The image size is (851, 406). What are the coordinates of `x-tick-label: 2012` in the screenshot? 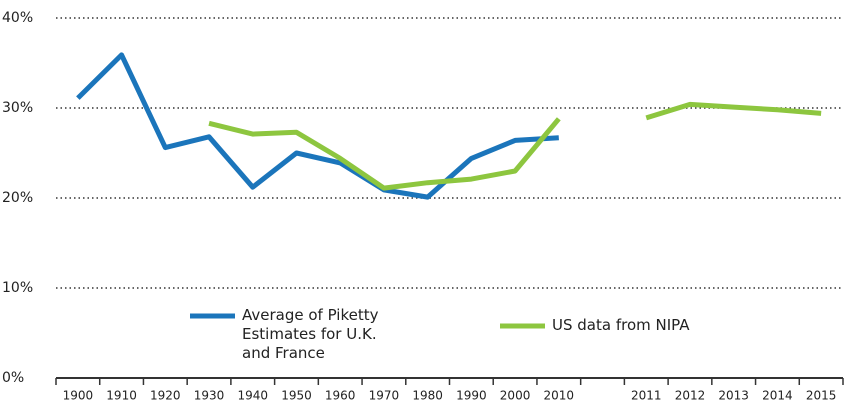 It's located at (690, 396).